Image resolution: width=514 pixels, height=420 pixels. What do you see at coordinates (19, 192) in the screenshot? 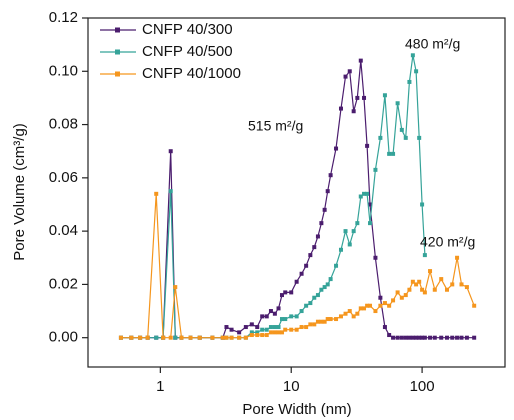
I see `y-axis-title: Pore Volume (cm³/g)` at bounding box center [19, 192].